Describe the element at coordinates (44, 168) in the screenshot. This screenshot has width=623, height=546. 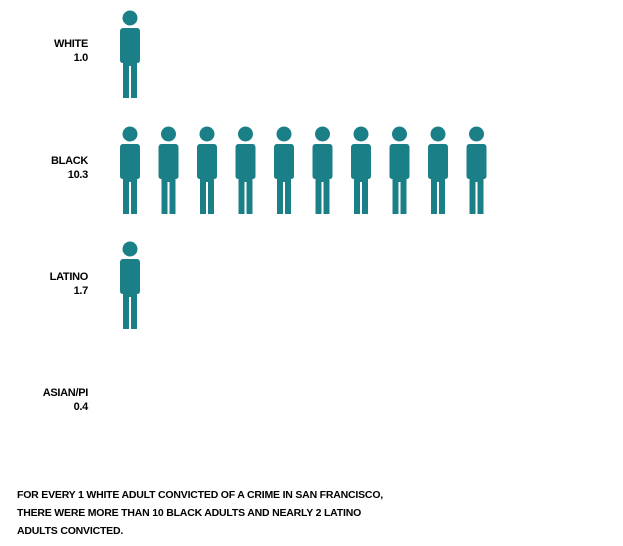
I see `category-label-black: BLACK 10.3` at that location.